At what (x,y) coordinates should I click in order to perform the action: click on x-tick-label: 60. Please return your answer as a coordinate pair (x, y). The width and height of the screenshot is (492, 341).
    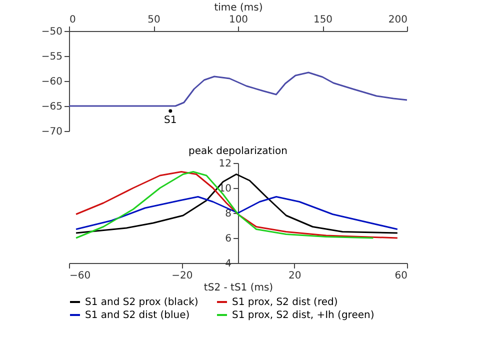
    Looking at the image, I should click on (401, 276).